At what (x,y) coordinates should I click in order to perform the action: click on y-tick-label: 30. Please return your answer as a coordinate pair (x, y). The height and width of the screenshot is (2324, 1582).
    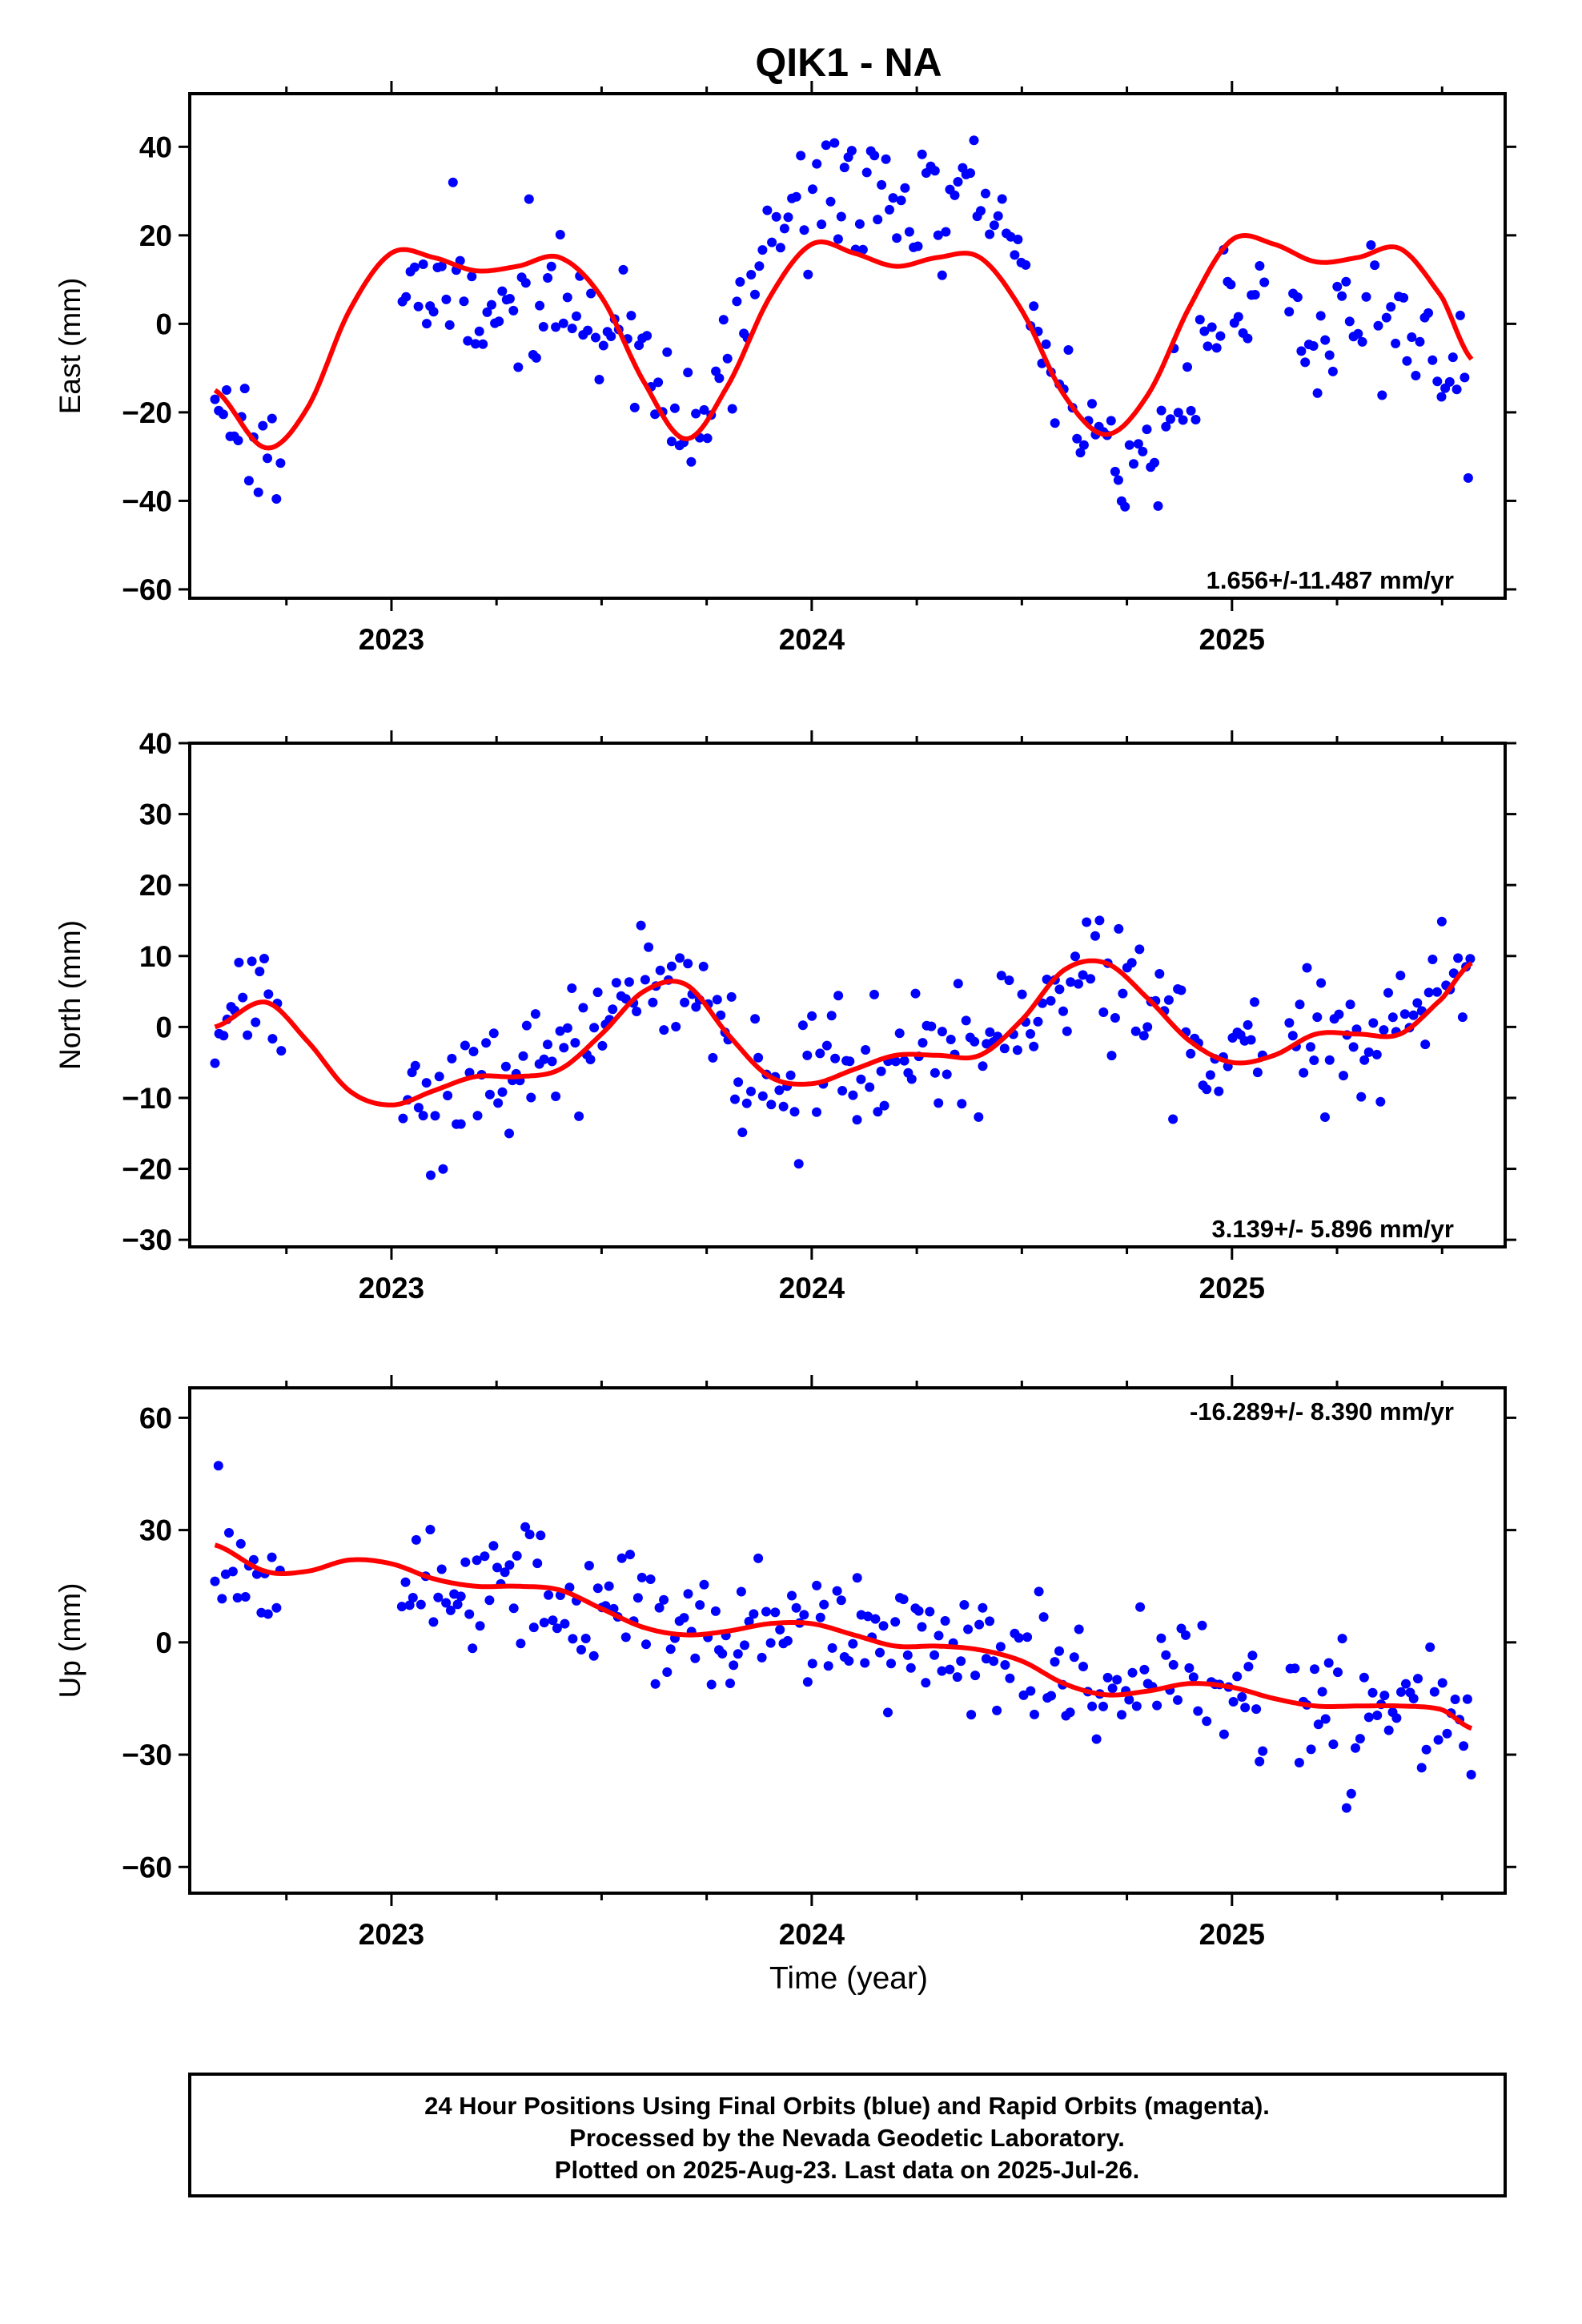
    Looking at the image, I should click on (155, 1530).